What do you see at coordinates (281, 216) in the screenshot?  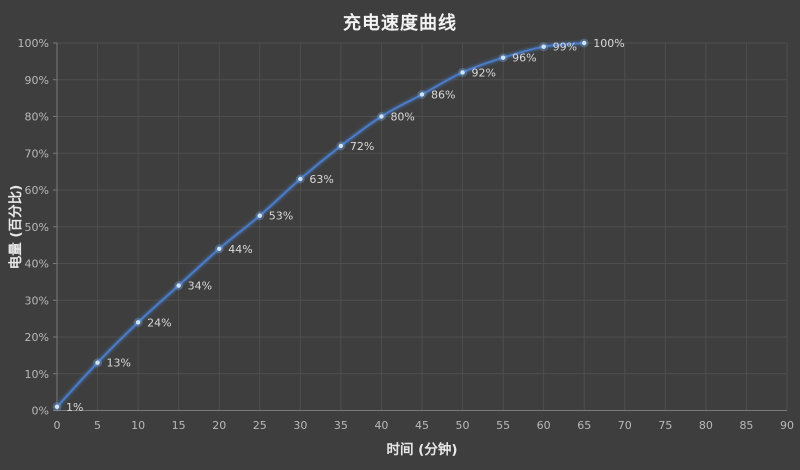 I see `data-point-label: 53%` at bounding box center [281, 216].